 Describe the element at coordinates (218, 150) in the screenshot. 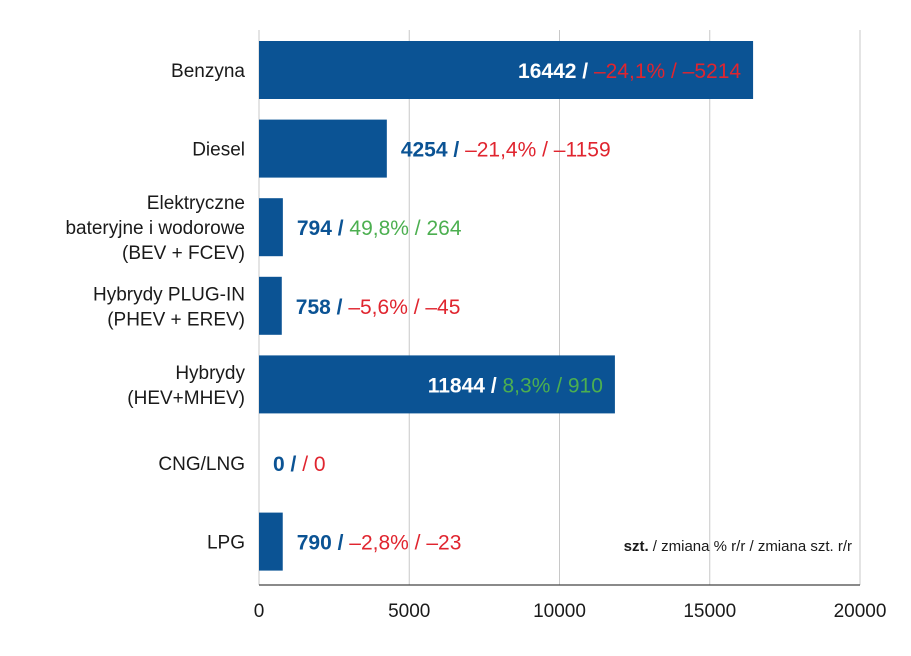

I see `category-label: Diesel` at that location.